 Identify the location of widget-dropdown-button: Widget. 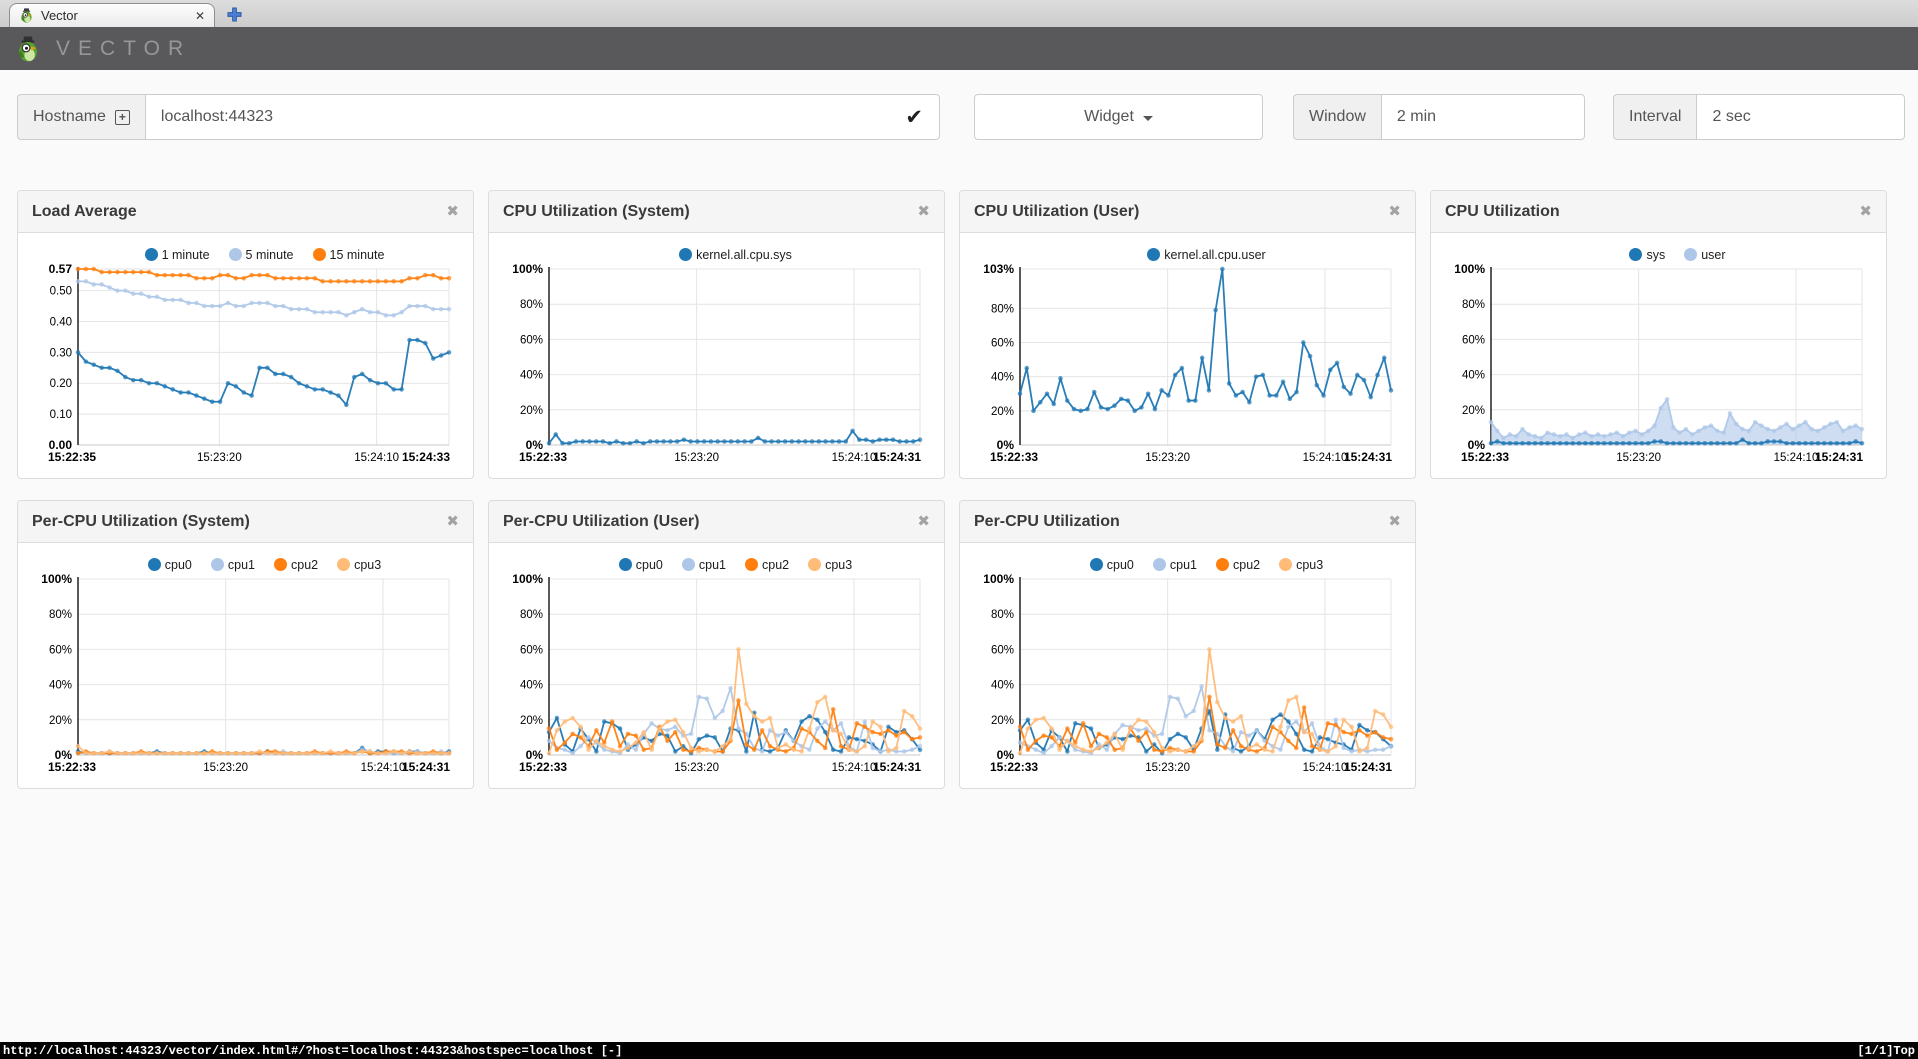
(1118, 117).